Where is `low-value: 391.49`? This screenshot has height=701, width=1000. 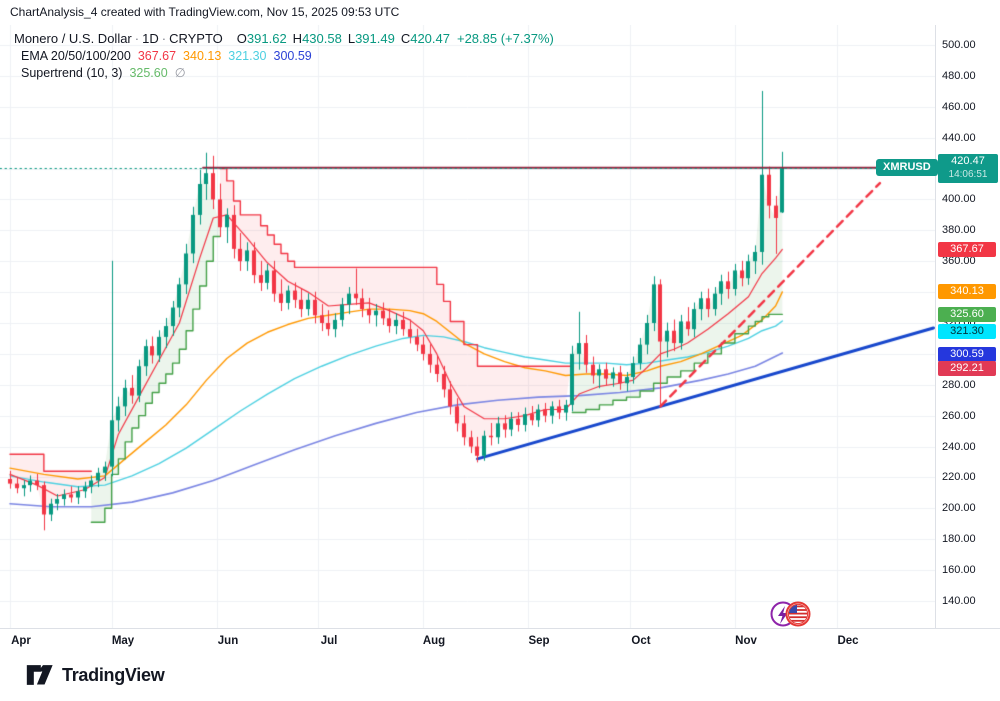 low-value: 391.49 is located at coordinates (375, 38).